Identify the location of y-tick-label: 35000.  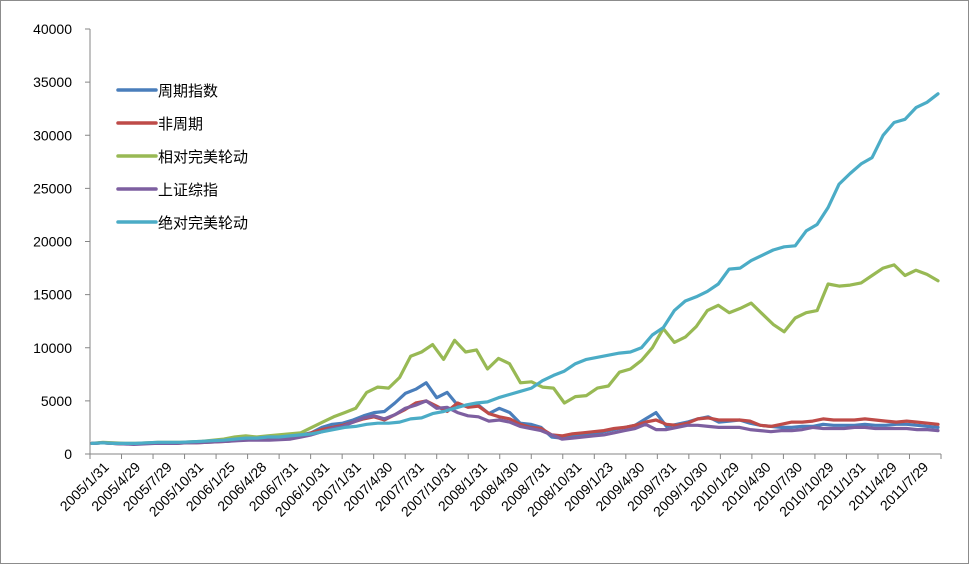
(52, 82).